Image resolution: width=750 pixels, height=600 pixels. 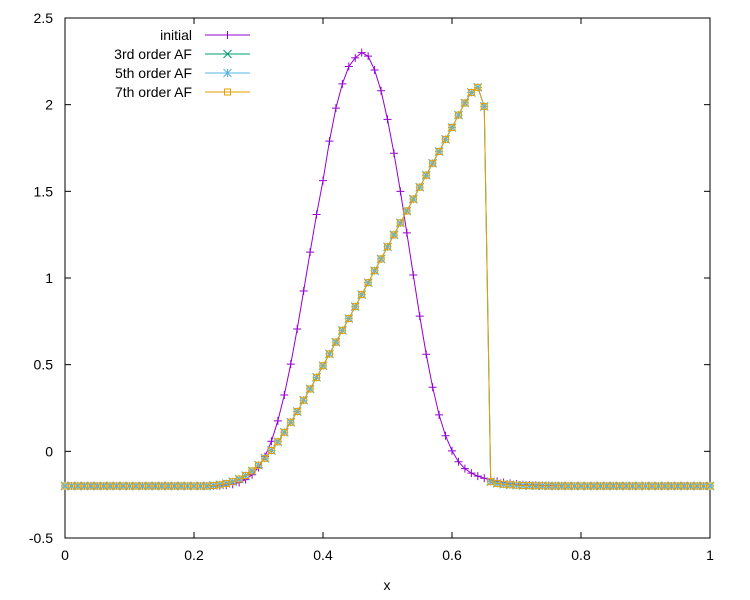 I want to click on legend-label: 7th order AF, so click(x=153, y=92).